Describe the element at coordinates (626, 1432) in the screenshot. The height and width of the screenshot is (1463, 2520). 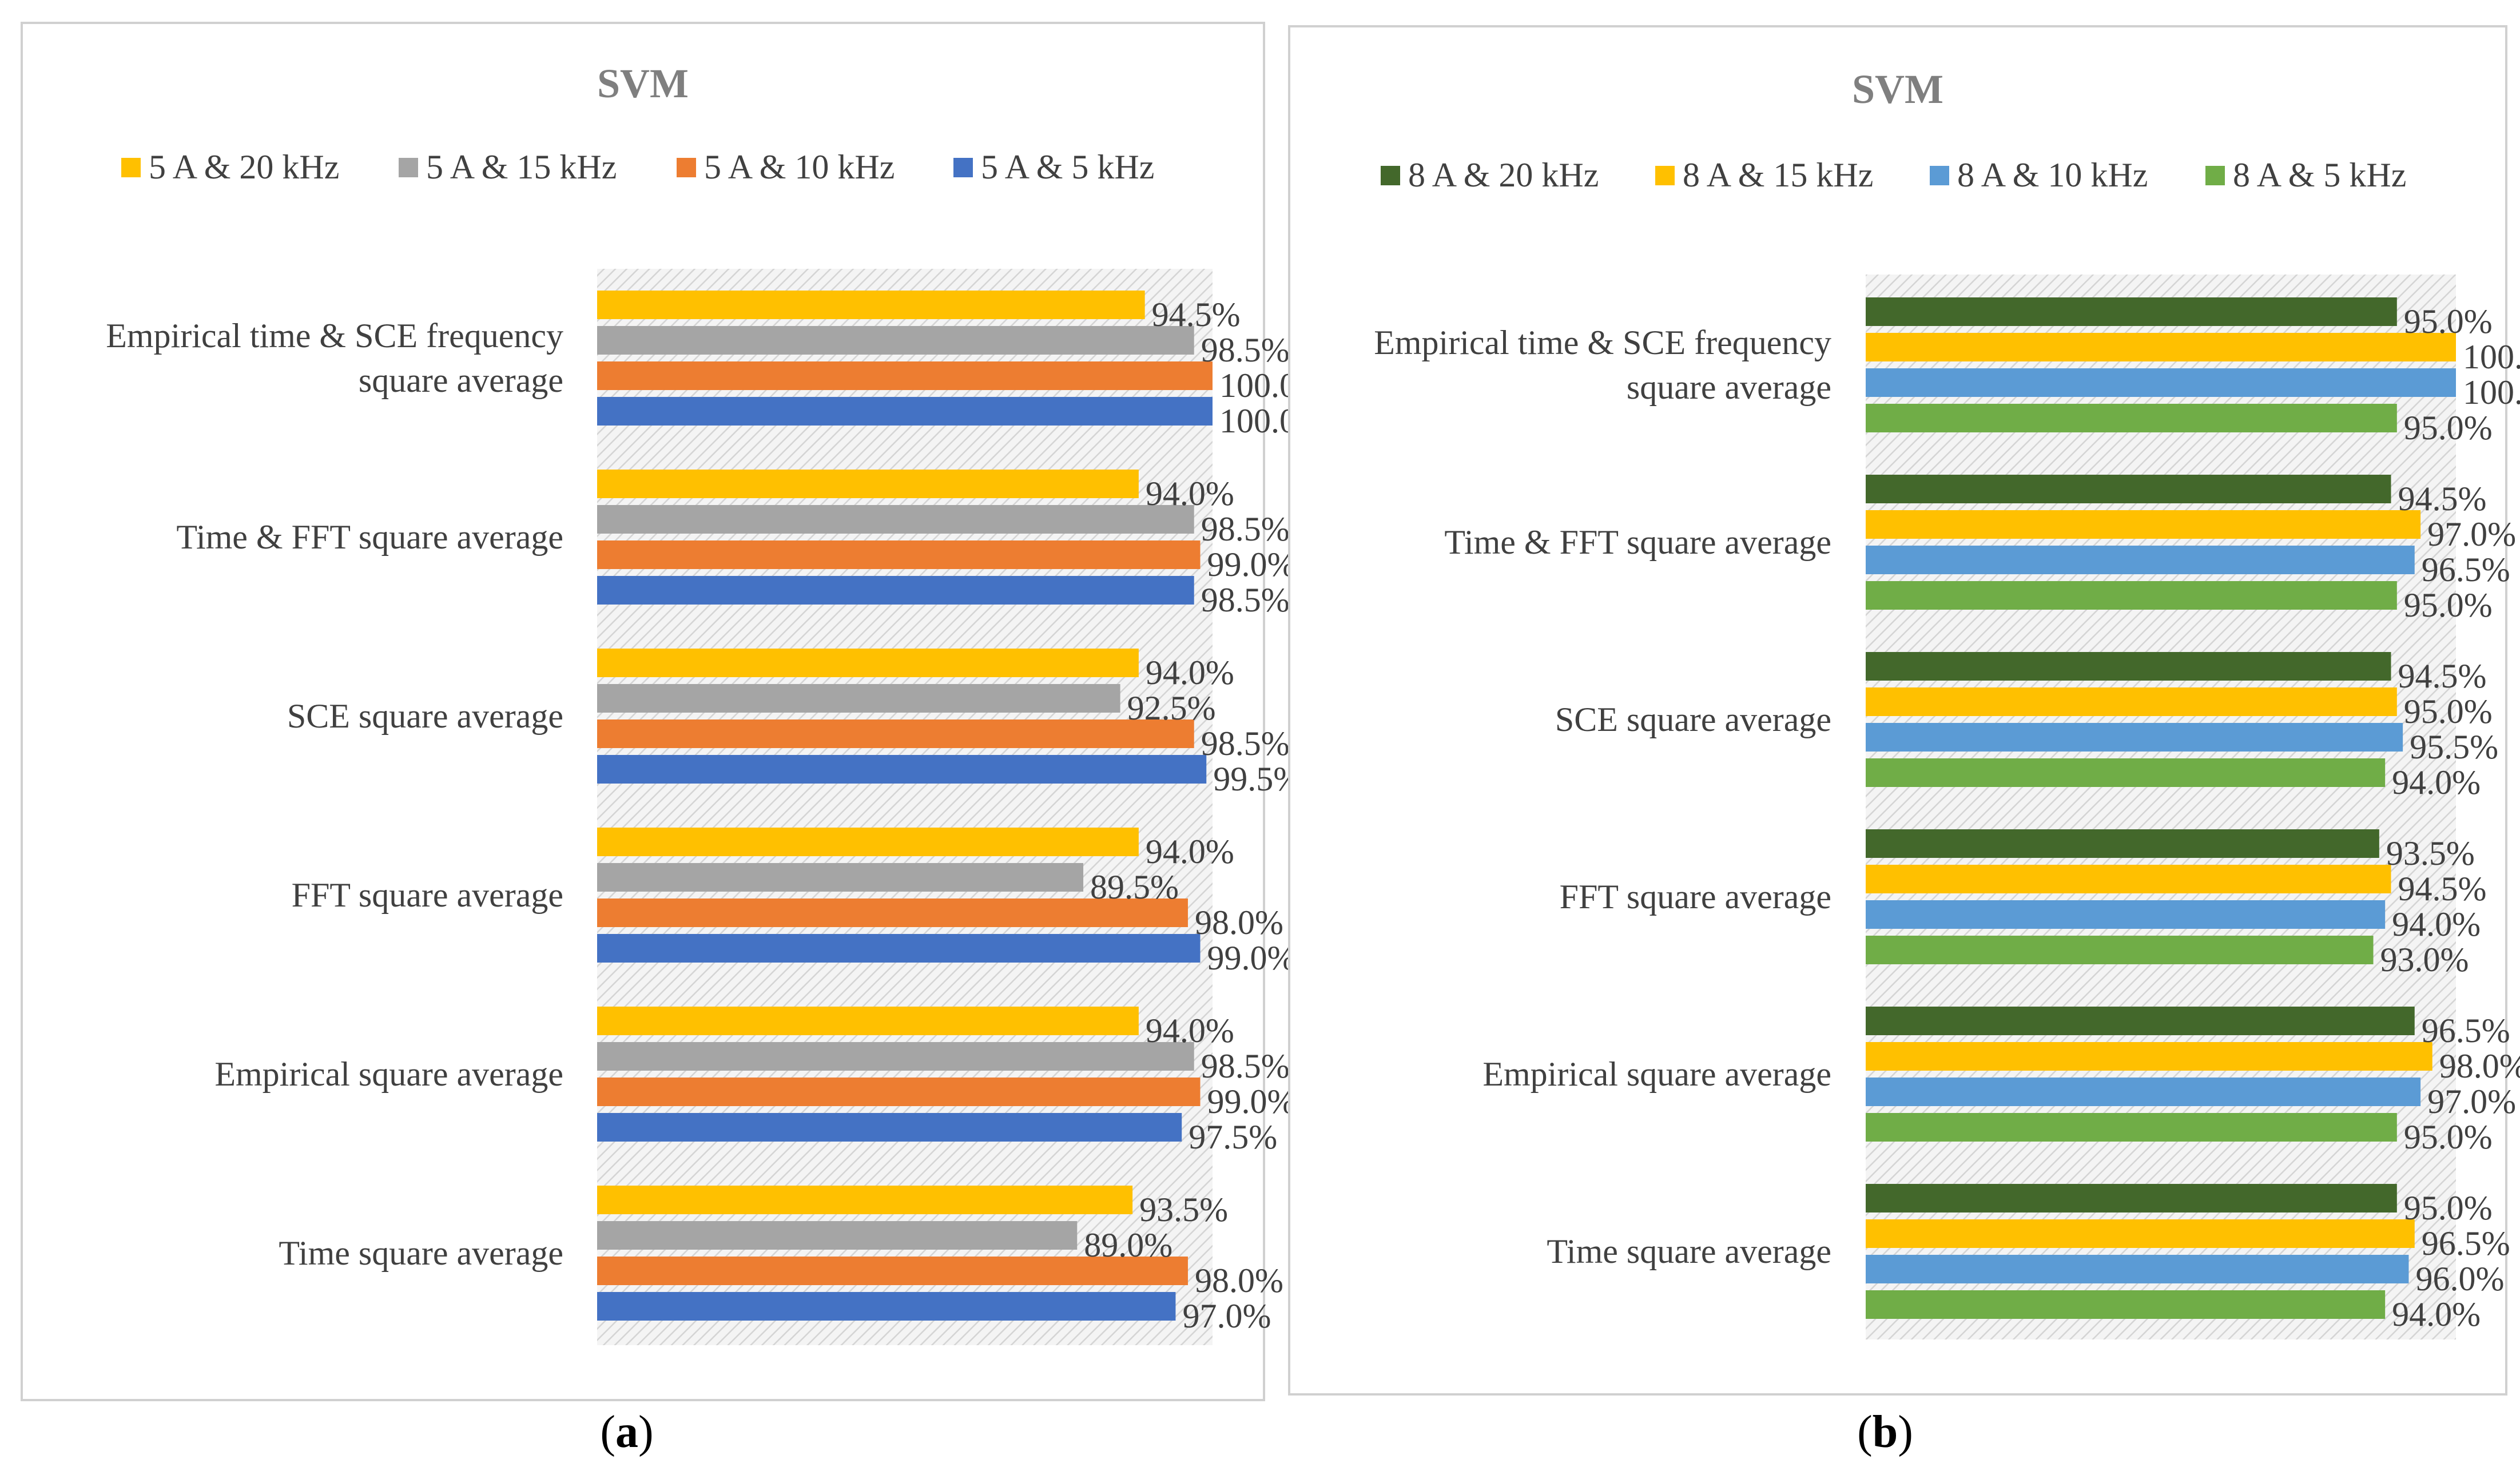
I see `caption-letter-a: a` at that location.